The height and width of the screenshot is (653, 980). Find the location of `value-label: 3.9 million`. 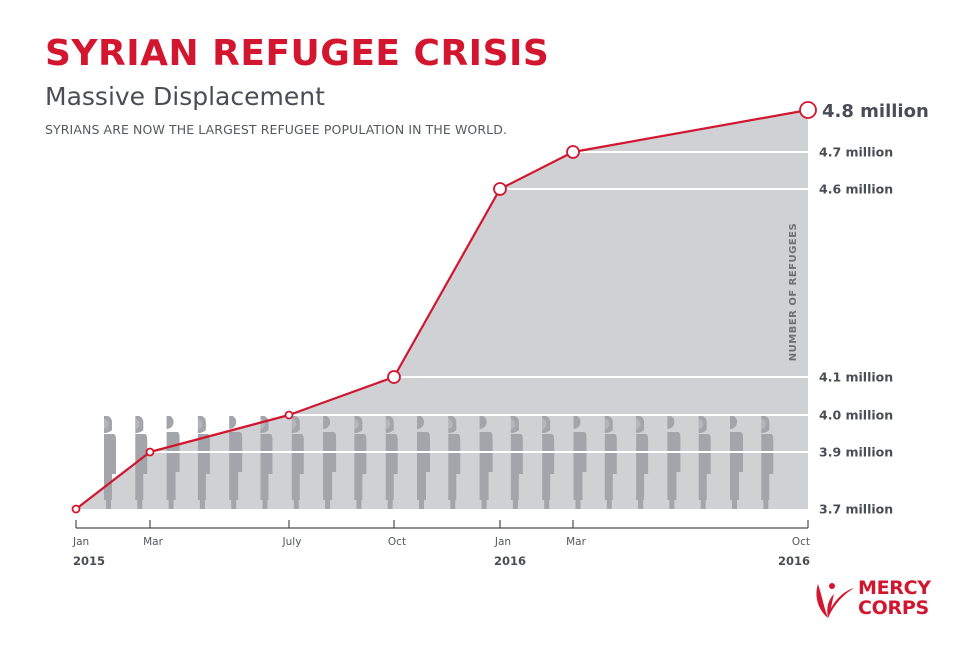

value-label: 3.9 million is located at coordinates (856, 452).